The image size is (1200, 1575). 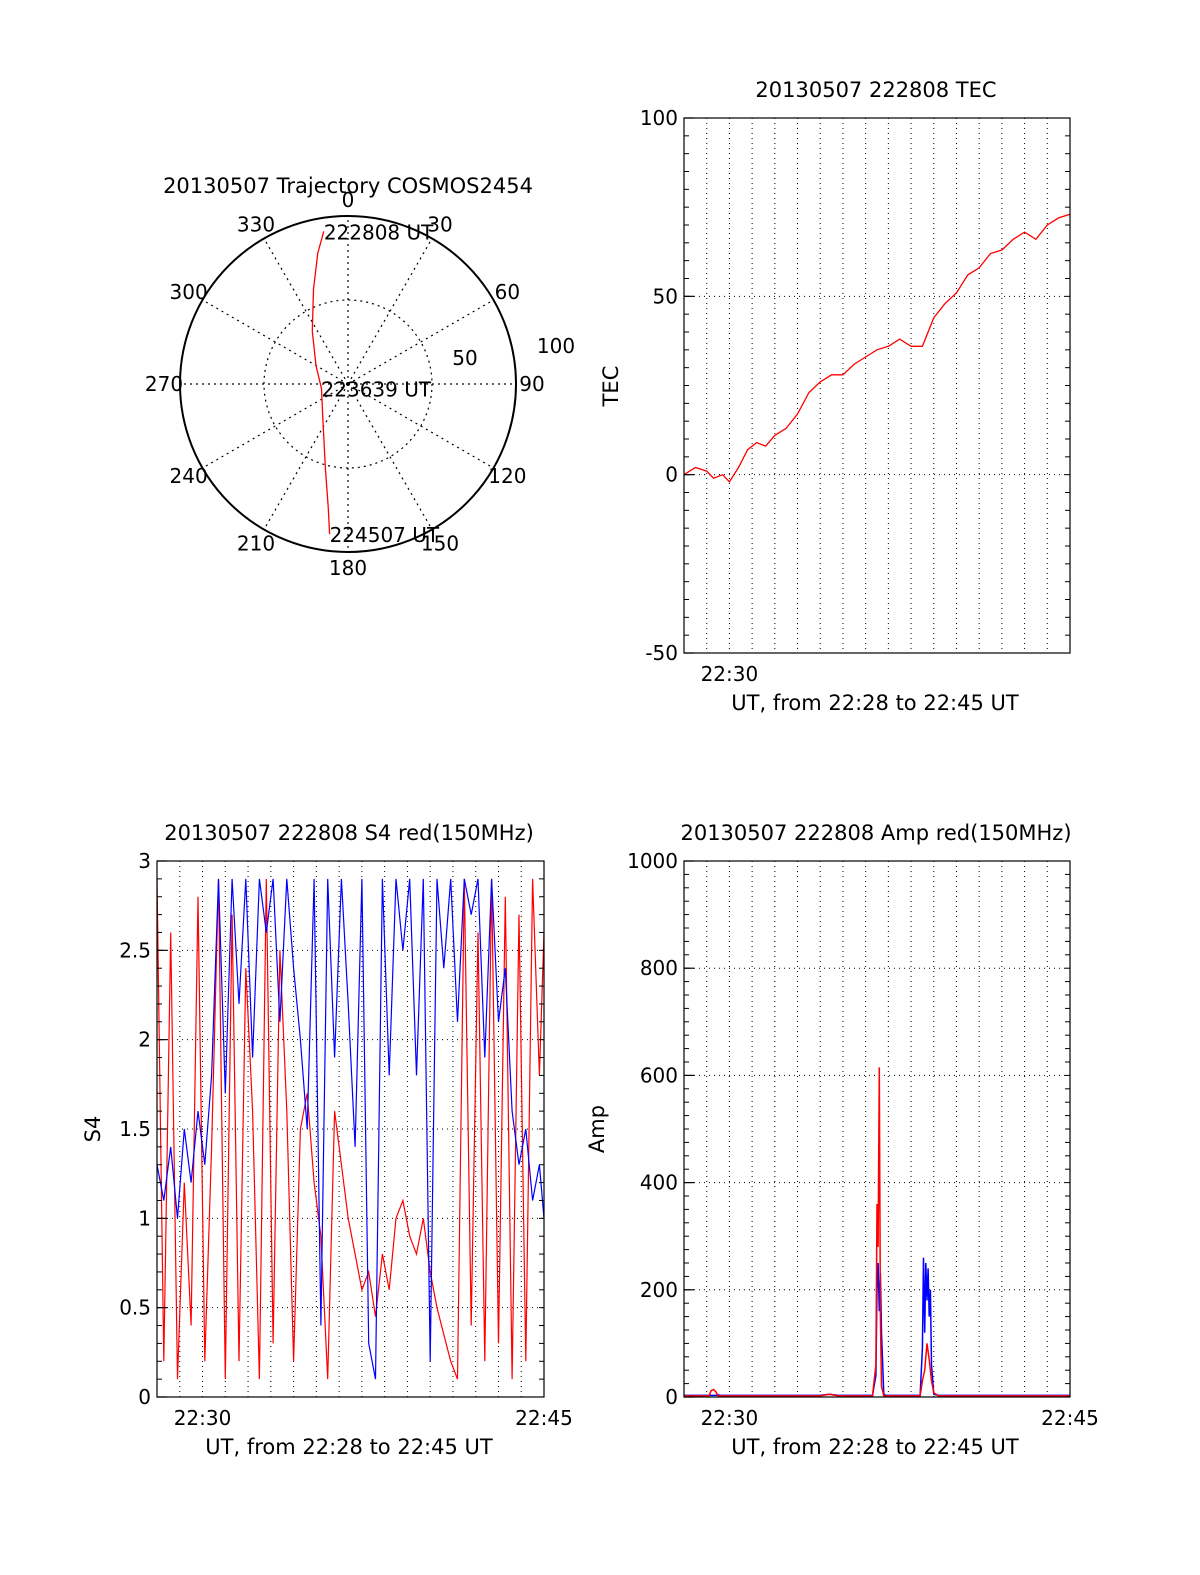 What do you see at coordinates (875, 90) in the screenshot?
I see `tec-title: 20130507 222808 TEC` at bounding box center [875, 90].